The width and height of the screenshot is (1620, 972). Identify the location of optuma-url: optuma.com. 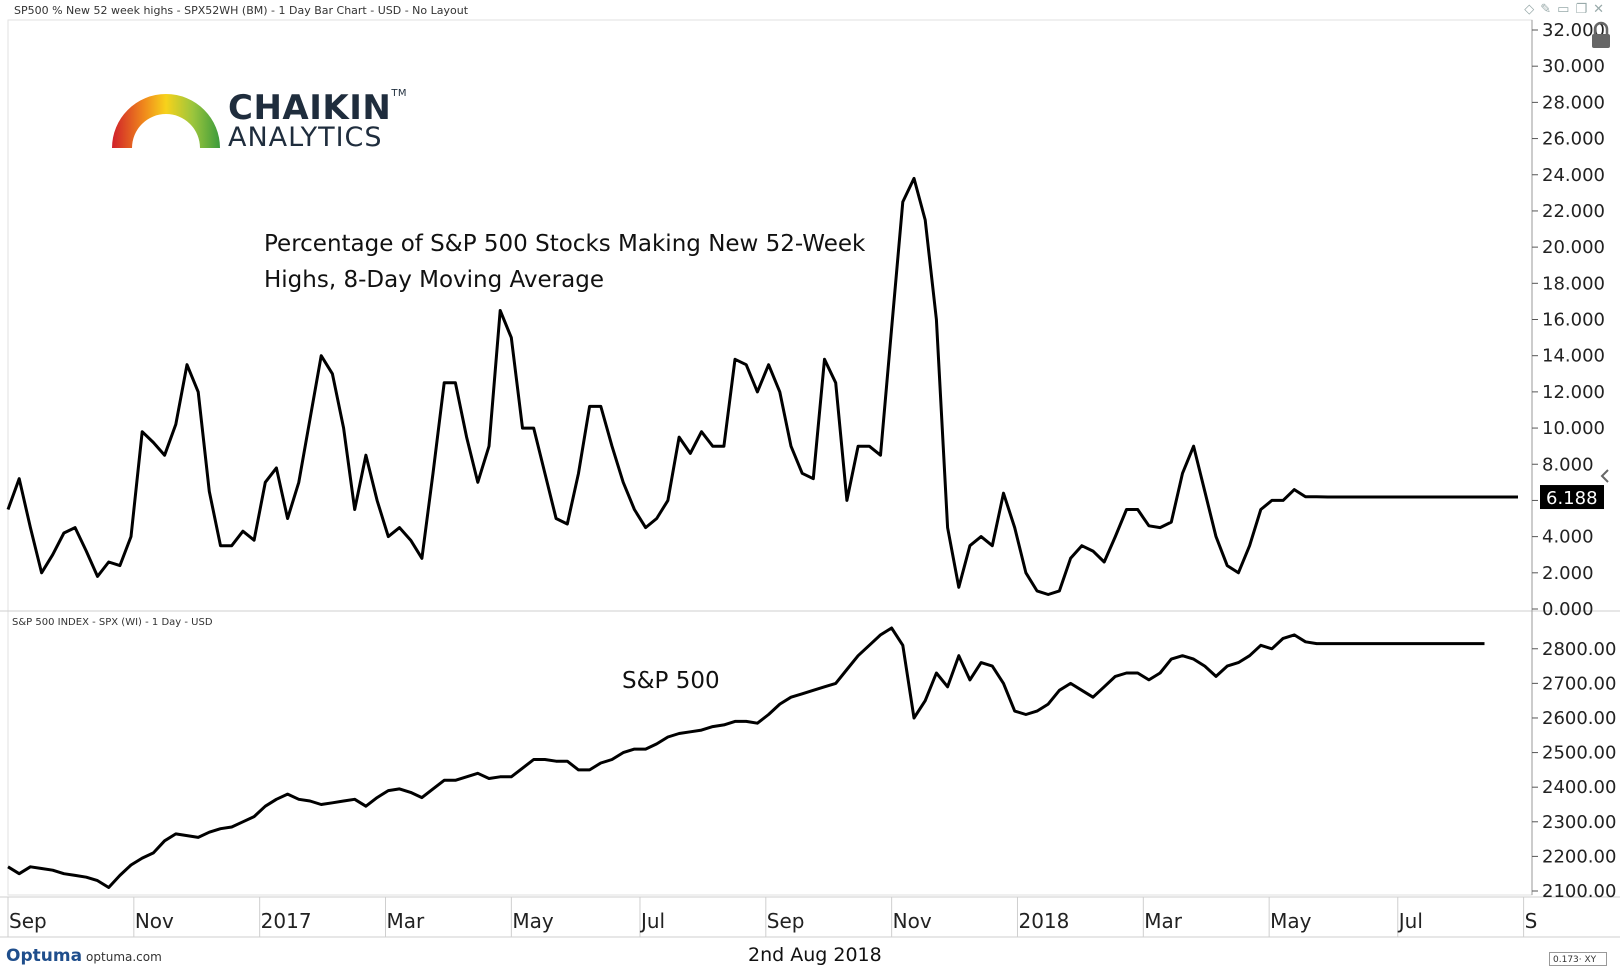
(124, 957).